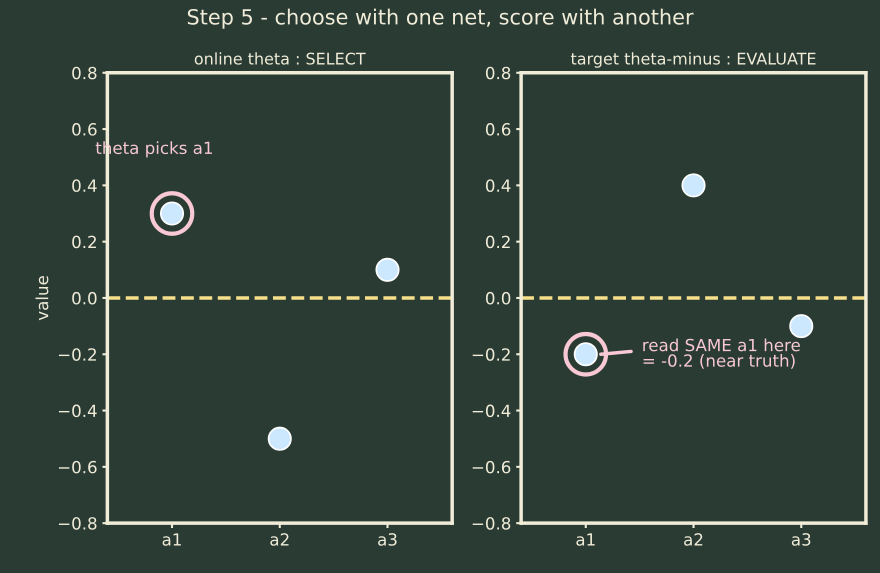 The width and height of the screenshot is (880, 573). Describe the element at coordinates (41, 298) in the screenshot. I see `y-axis-title: value` at that location.